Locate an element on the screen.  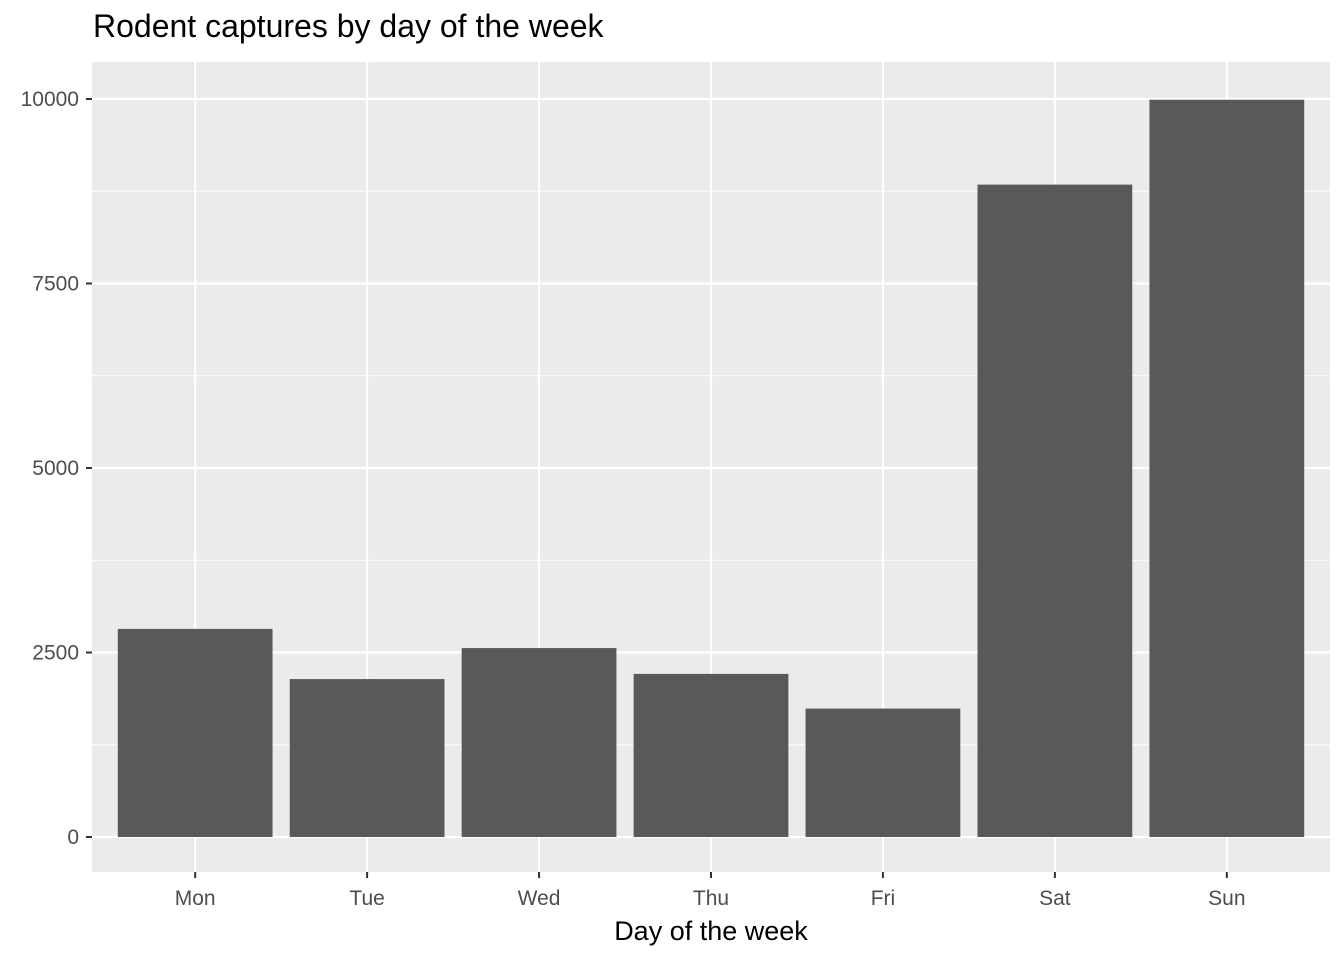
chart-title: Rodent captures by day of the week is located at coordinates (348, 26).